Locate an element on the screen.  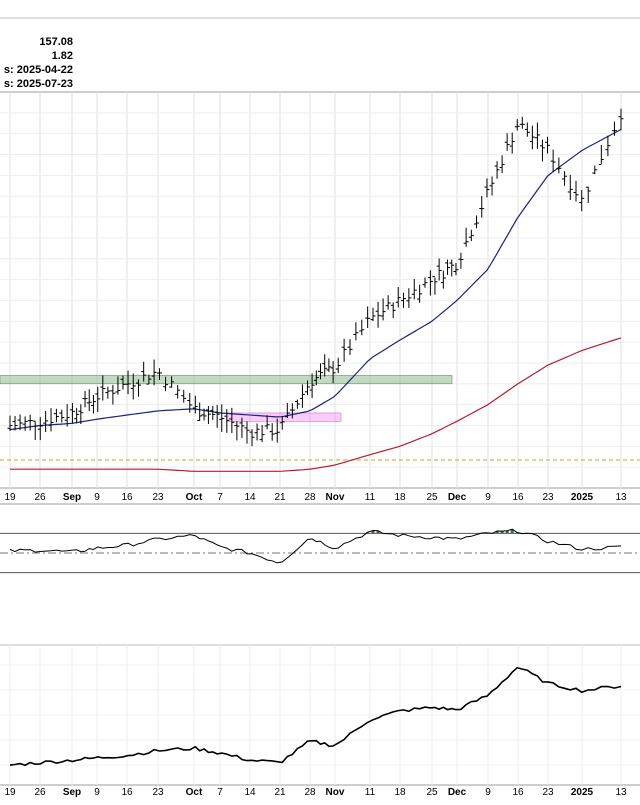
header-line-4: s: 2025-07-23 is located at coordinates (38, 84).